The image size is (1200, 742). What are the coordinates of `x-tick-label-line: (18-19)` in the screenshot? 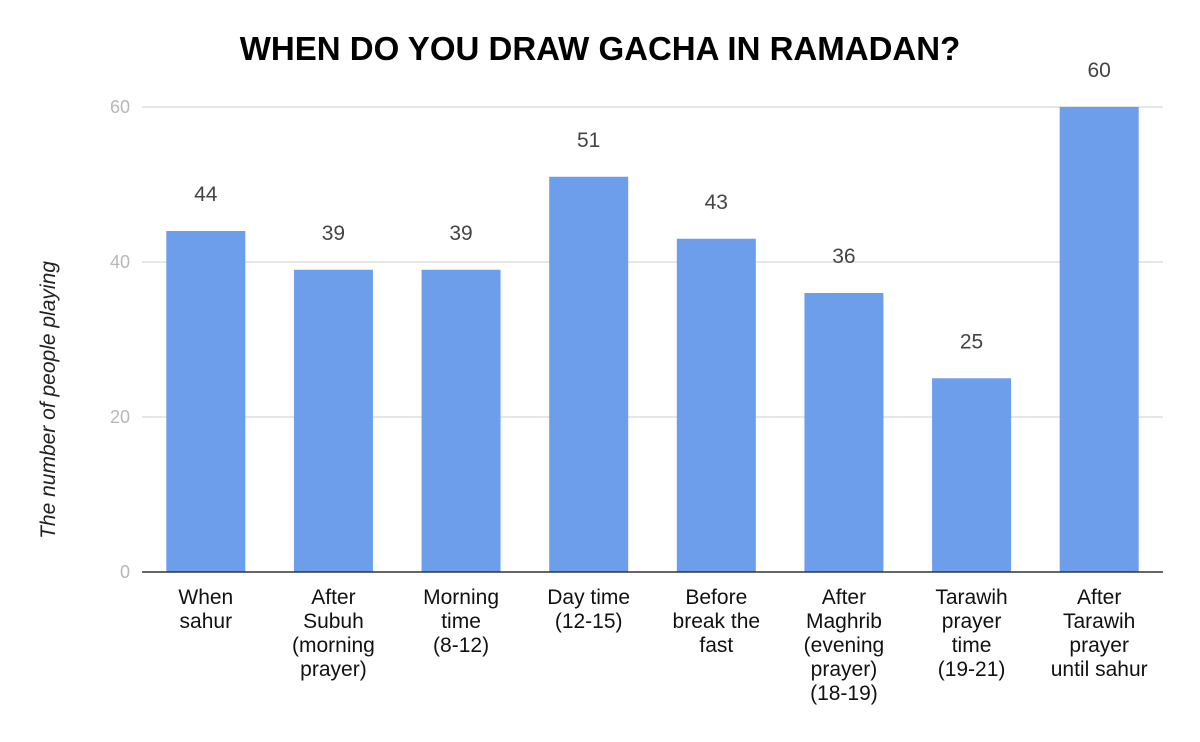 It's located at (844, 693).